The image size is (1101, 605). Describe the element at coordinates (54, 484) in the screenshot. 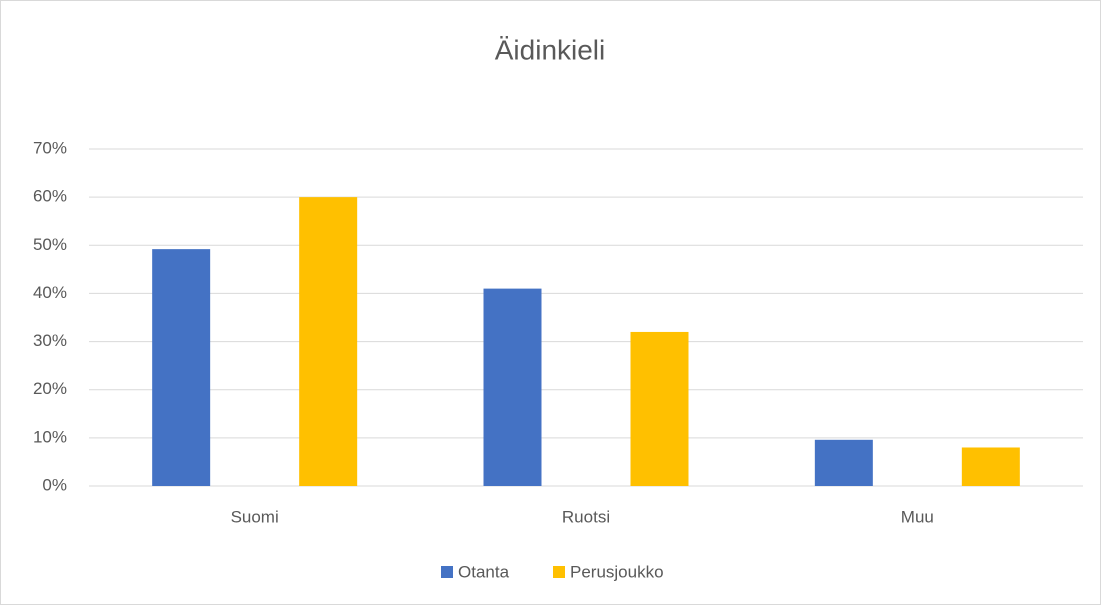

I see `y-tick-label: 0%` at that location.